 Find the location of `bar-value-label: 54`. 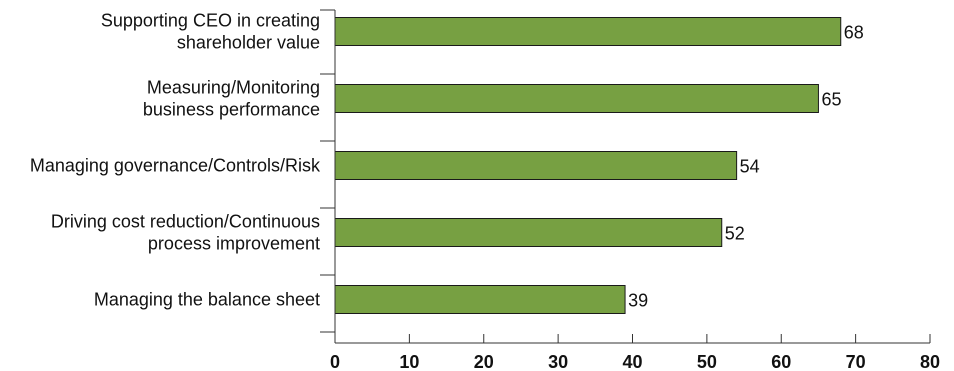

bar-value-label: 54 is located at coordinates (750, 167).